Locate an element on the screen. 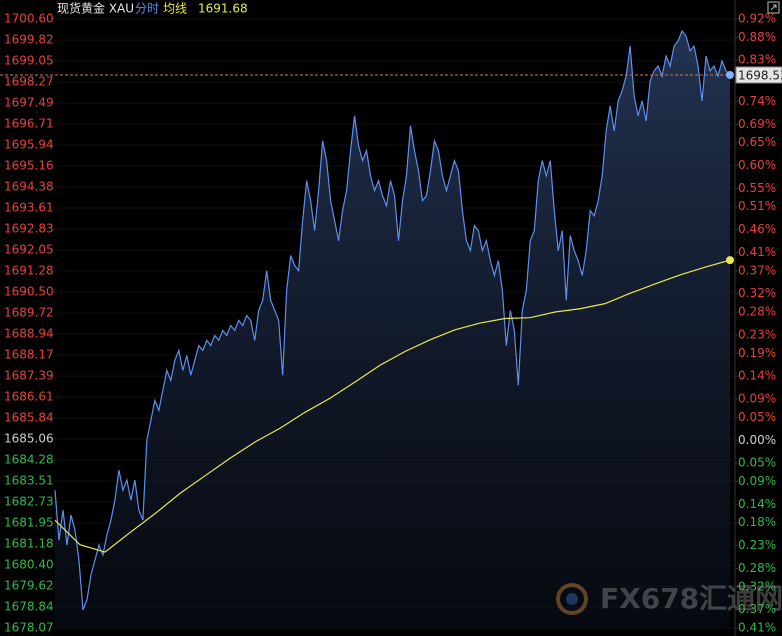 Image resolution: width=782 pixels, height=636 pixels. y-tick-label: 1695.94 is located at coordinates (29, 144).